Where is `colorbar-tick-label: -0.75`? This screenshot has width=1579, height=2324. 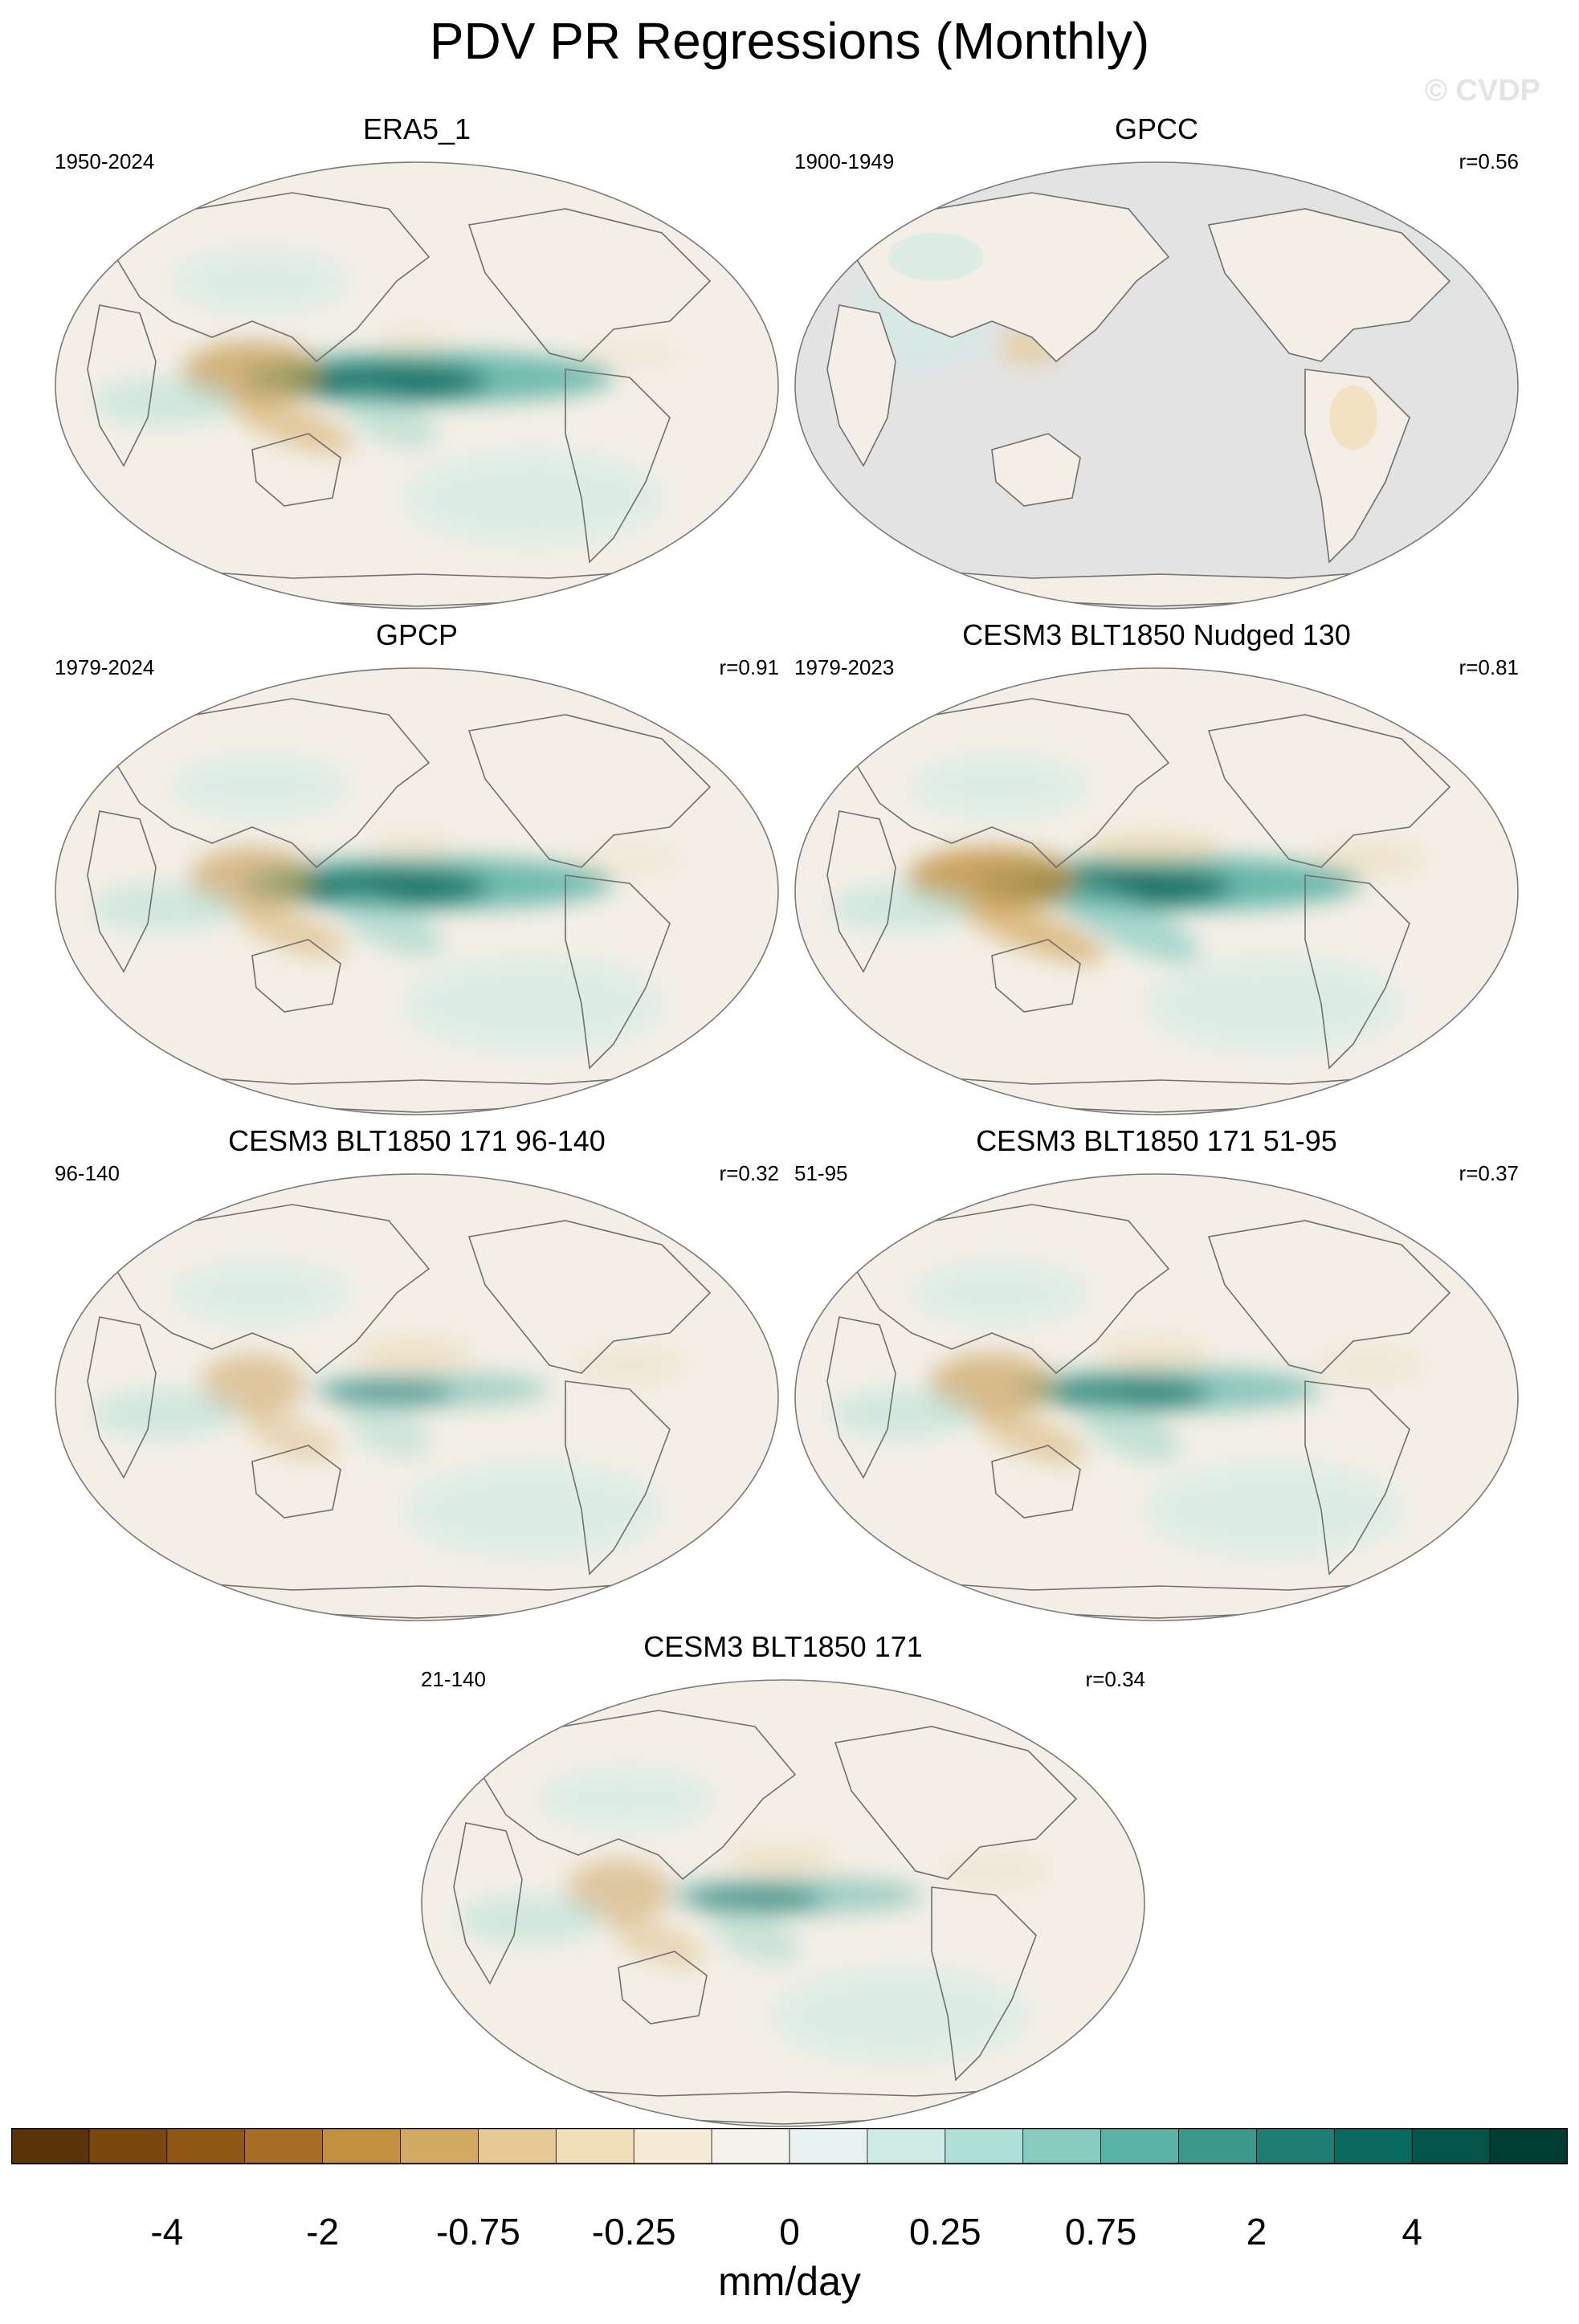
colorbar-tick-label: -0.75 is located at coordinates (477, 2232).